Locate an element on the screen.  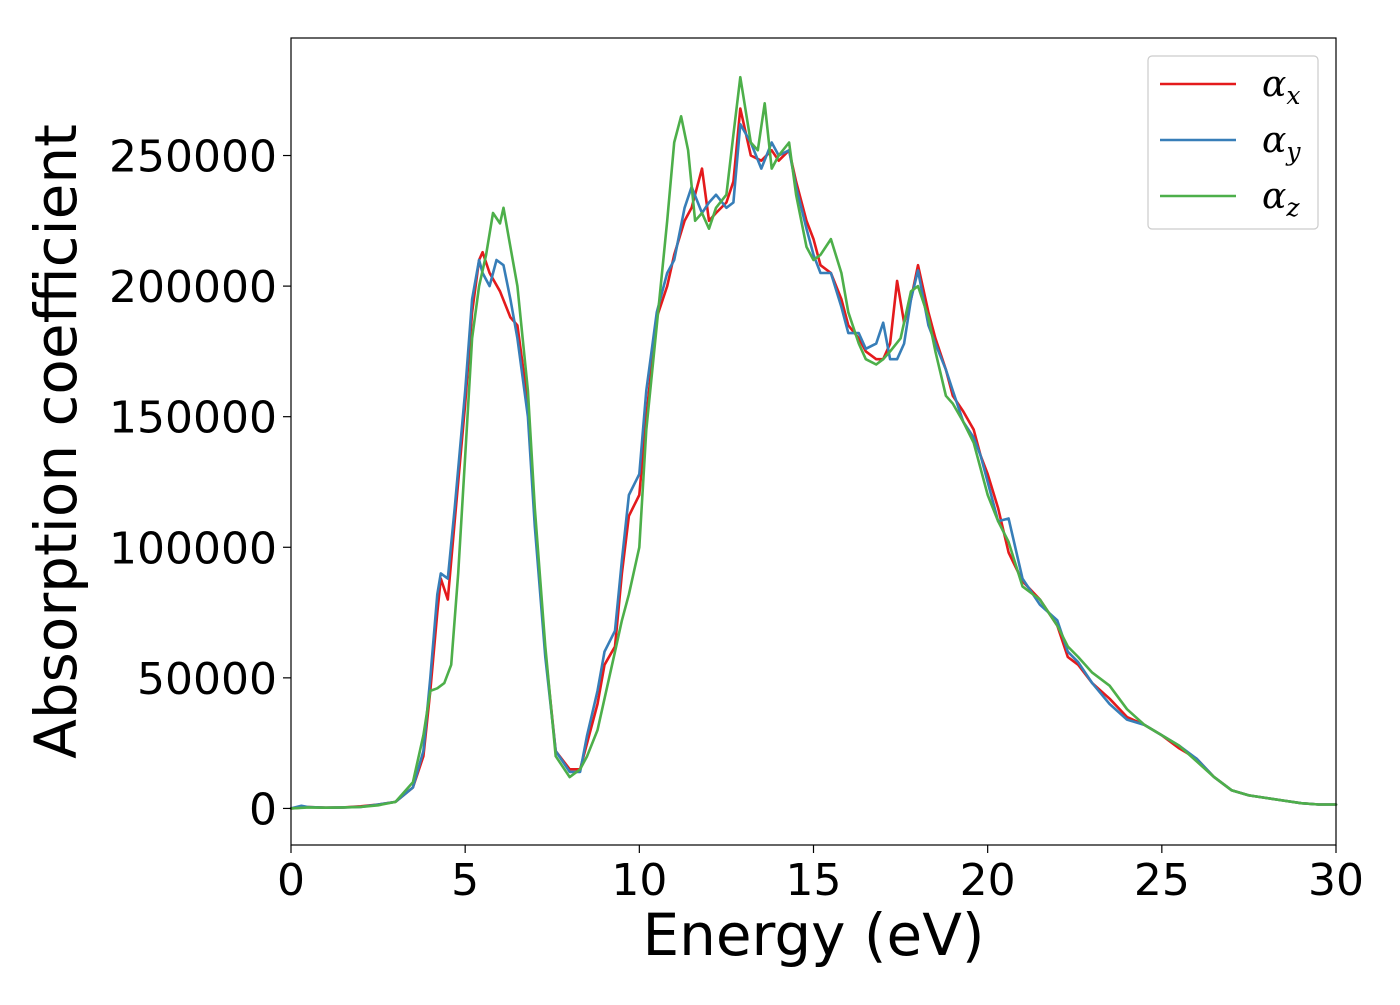
x-tick-label: 30 is located at coordinates (1336, 880).